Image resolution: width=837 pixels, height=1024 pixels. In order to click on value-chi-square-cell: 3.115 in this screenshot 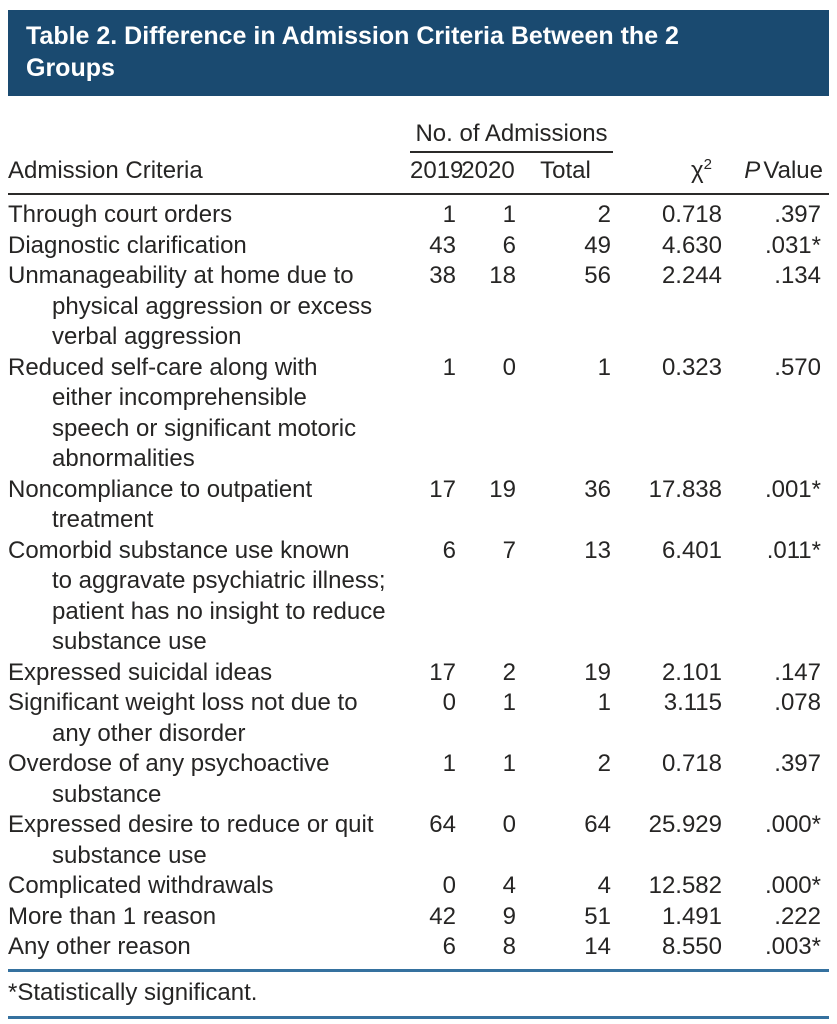, I will do `click(692, 702)`.